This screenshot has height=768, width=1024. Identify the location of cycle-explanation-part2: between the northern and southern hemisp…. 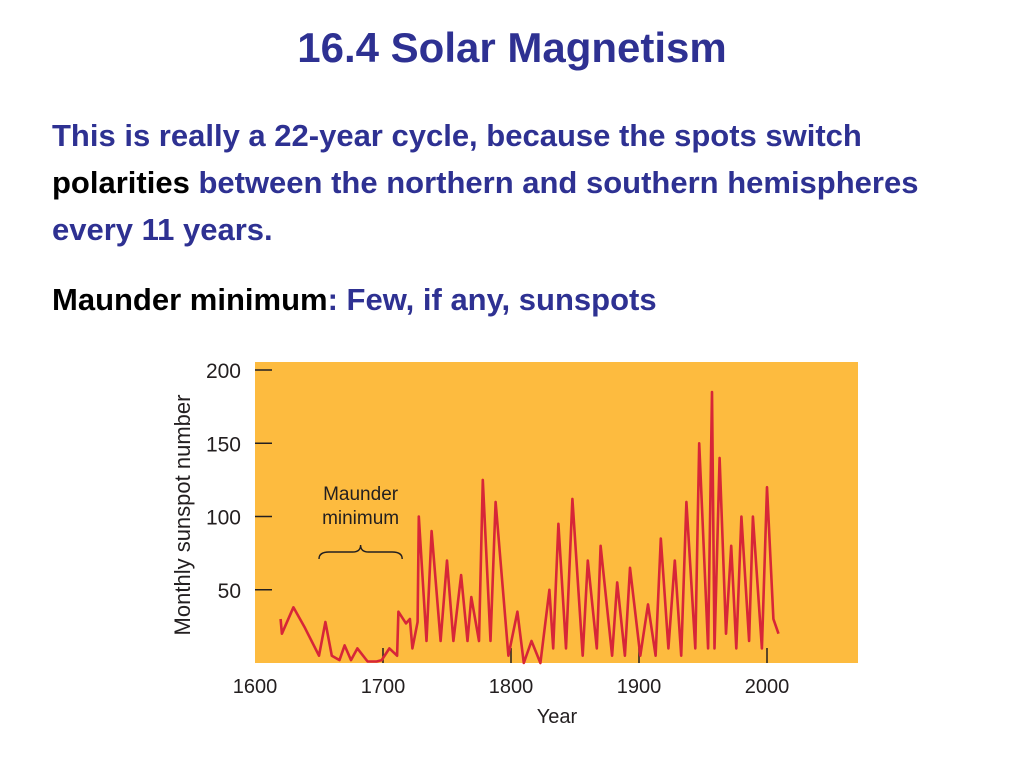
(485, 206).